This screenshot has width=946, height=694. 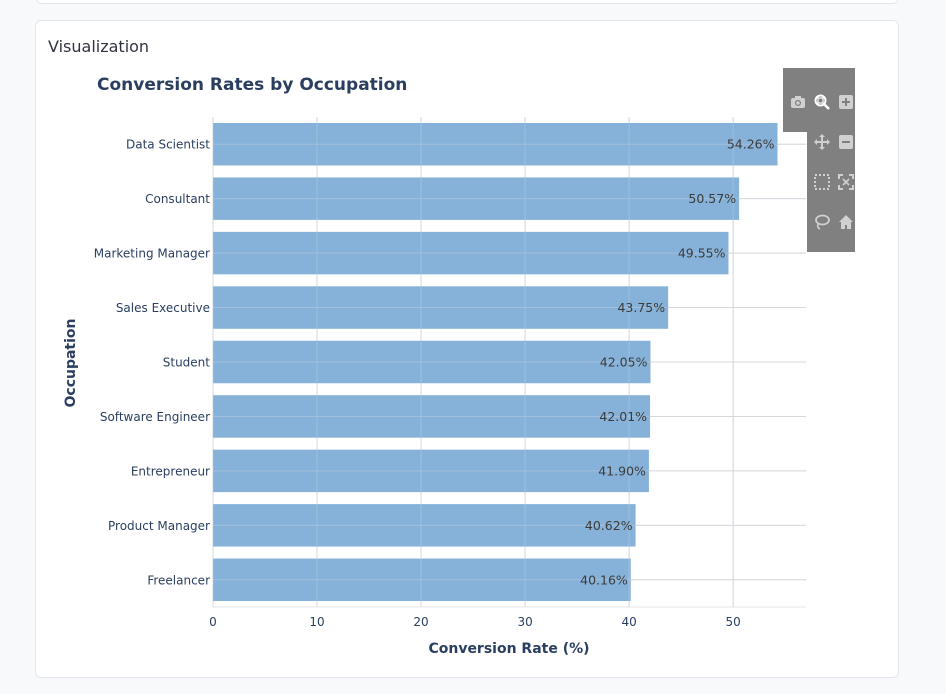 I want to click on chart-modebar-side, so click(x=831, y=191).